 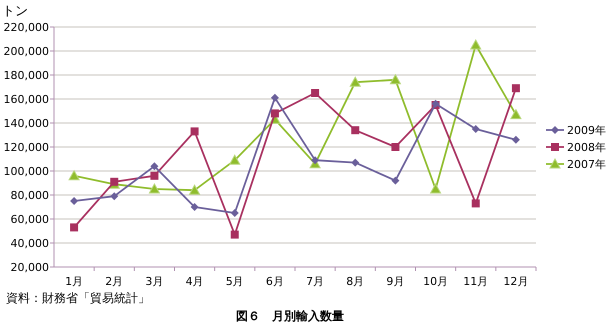 What do you see at coordinates (515, 281) in the screenshot?
I see `x-tick-label: 12月` at bounding box center [515, 281].